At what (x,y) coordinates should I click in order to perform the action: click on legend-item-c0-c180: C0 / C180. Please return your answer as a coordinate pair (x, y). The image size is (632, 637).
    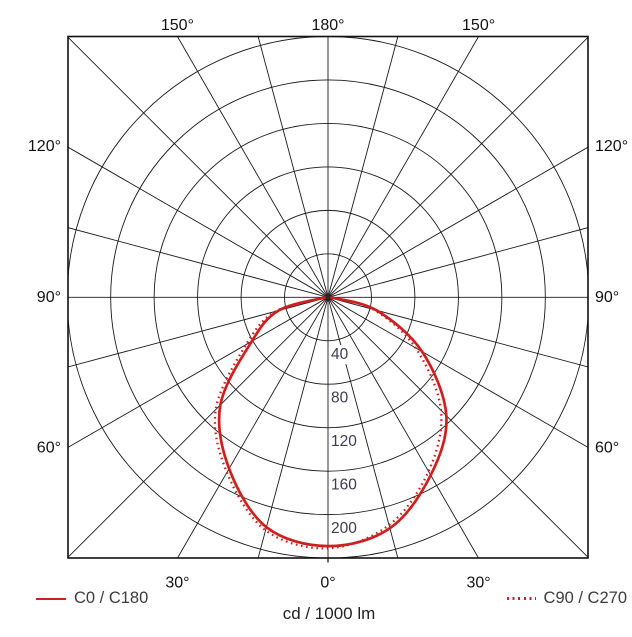
    Looking at the image, I should click on (92, 598).